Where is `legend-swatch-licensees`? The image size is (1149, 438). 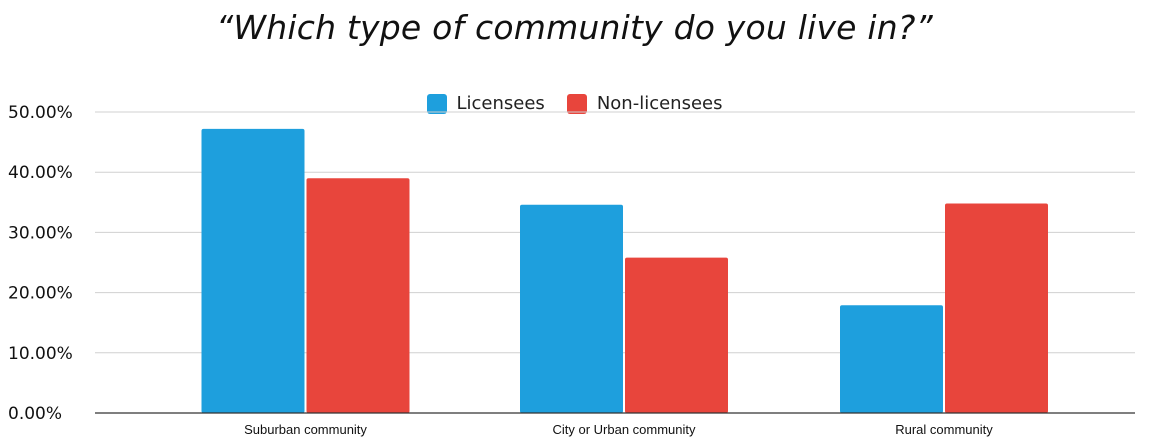
legend-swatch-licensees is located at coordinates (436, 103).